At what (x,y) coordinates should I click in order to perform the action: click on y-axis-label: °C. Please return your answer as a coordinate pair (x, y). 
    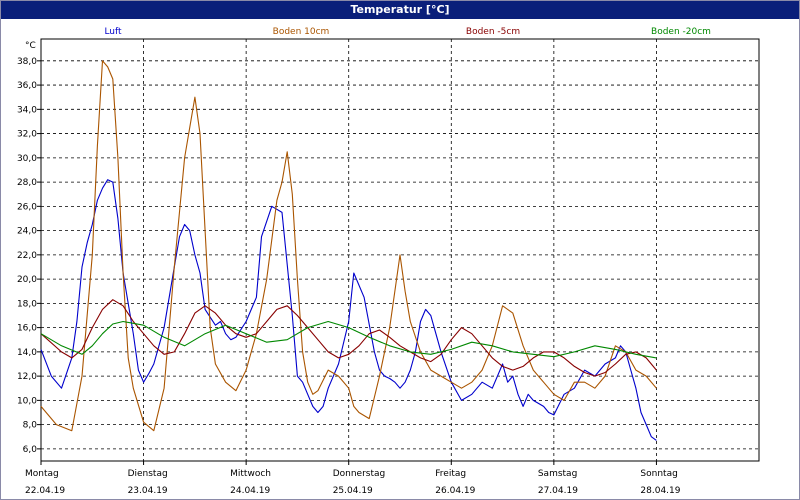
    Looking at the image, I should click on (30, 46).